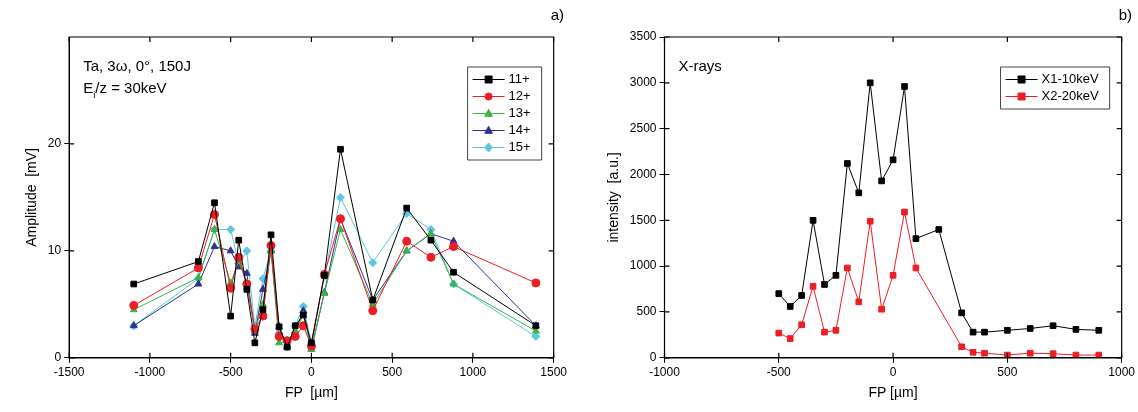 This screenshot has width=1138, height=412. What do you see at coordinates (137, 65) in the screenshot?
I see `annotation: Ta, 3ω, 0°, 150J` at bounding box center [137, 65].